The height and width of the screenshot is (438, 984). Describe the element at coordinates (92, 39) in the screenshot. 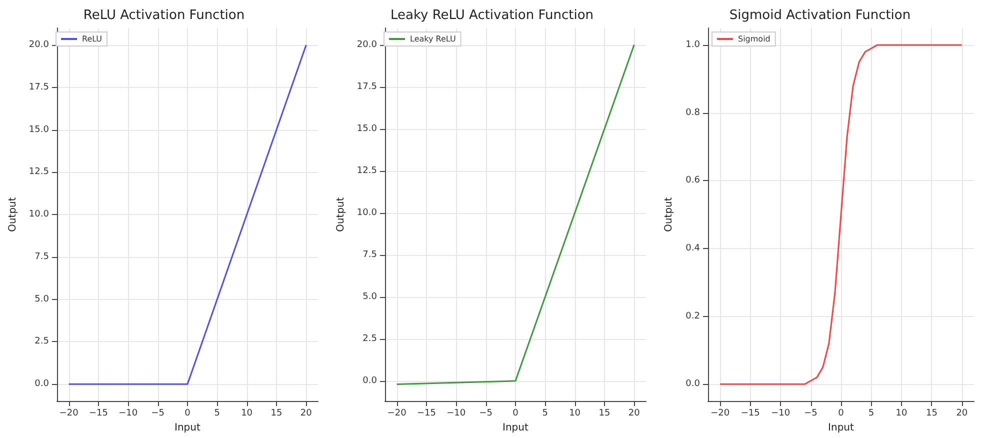

I see `legend-label: ReLU` at that location.